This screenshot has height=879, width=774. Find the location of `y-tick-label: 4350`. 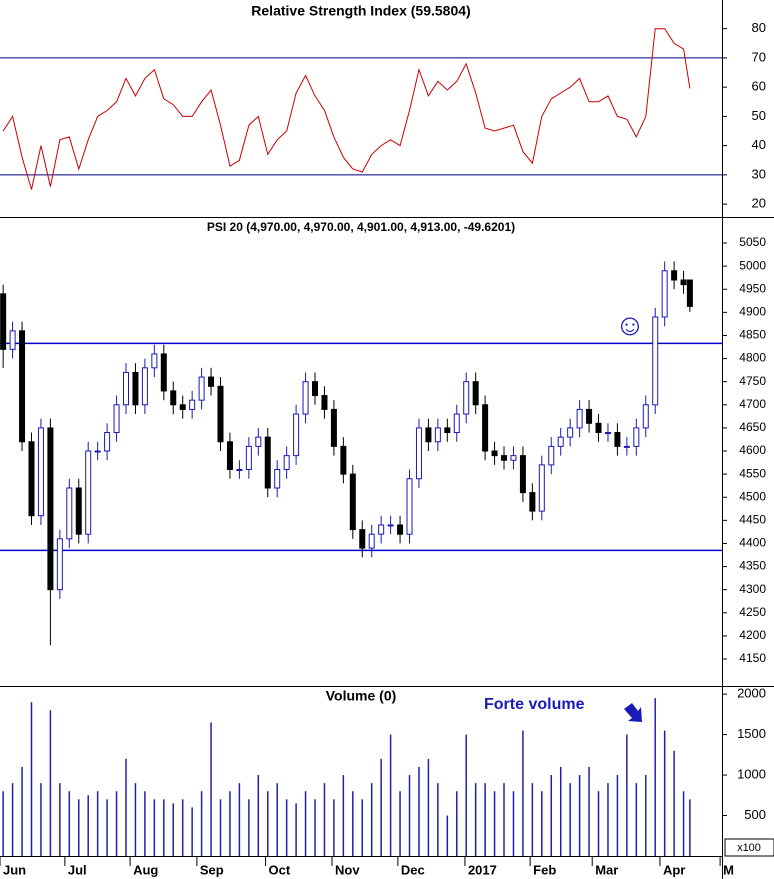

y-tick-label: 4350 is located at coordinates (752, 566).